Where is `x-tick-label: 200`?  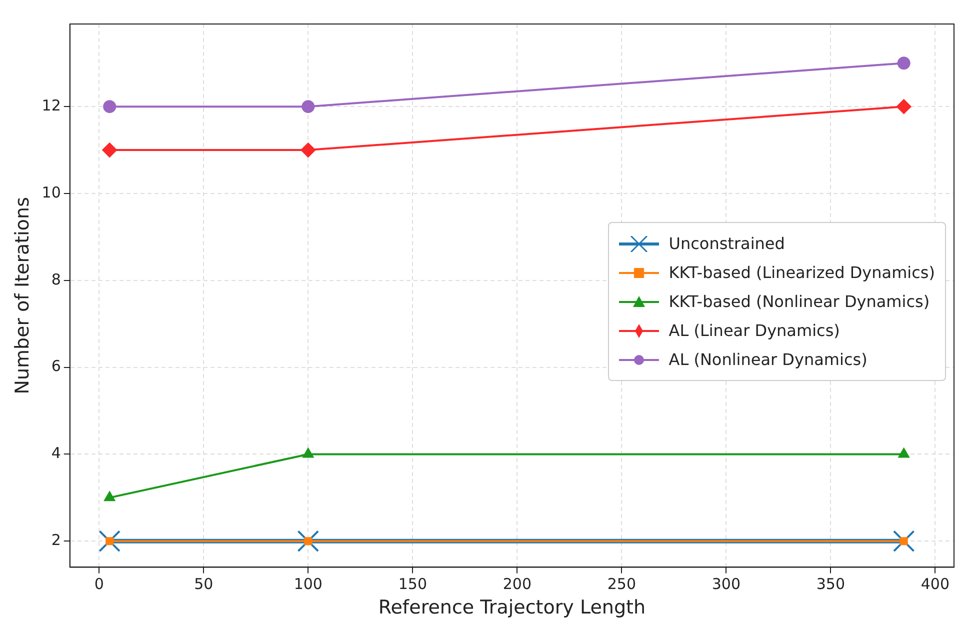
x-tick-label: 200 is located at coordinates (517, 584).